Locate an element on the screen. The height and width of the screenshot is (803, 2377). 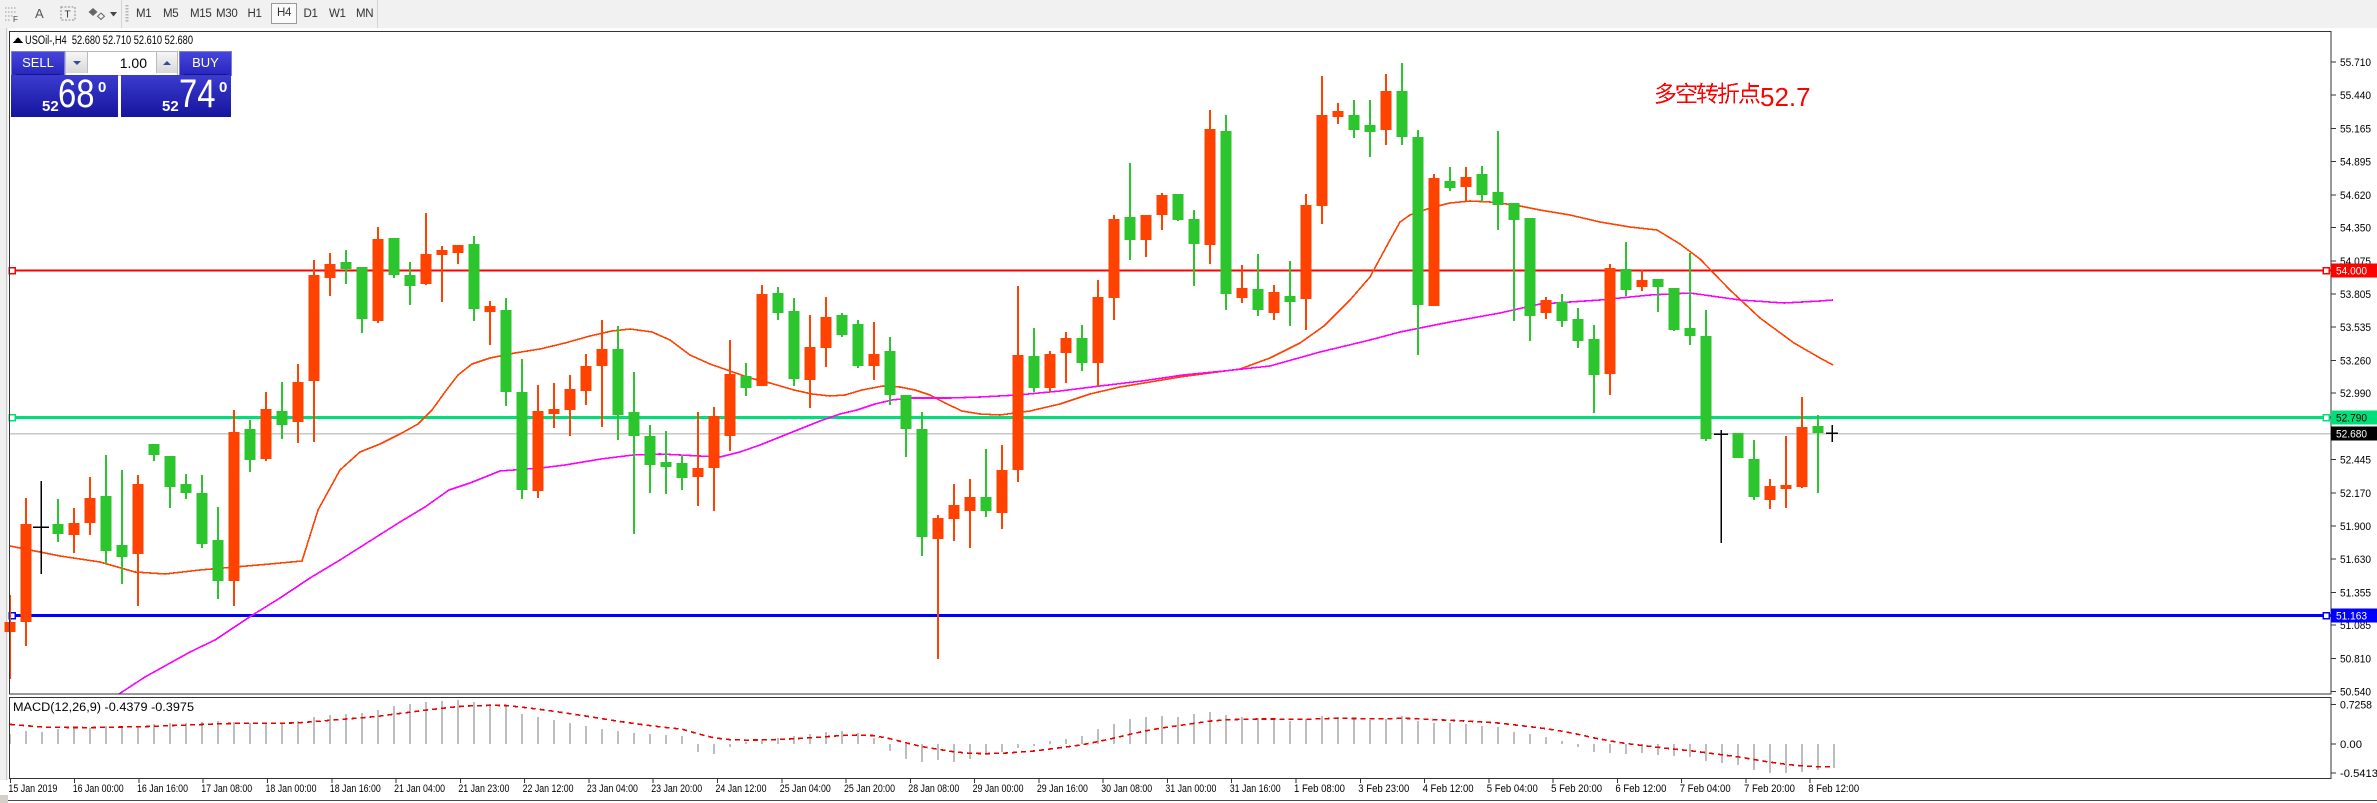
svg-text: -0.5413 is located at coordinates (2358, 774).